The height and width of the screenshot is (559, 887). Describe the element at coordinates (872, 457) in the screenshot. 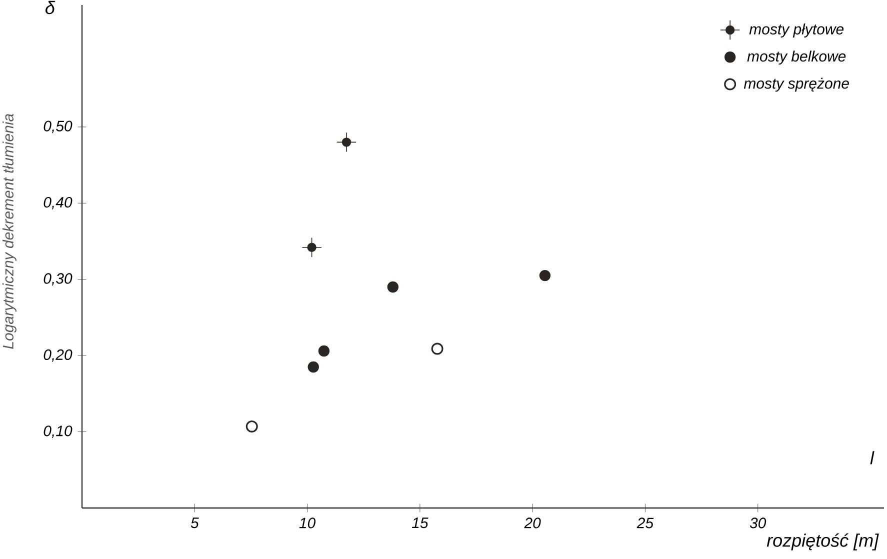

I see `annotation: l` at that location.